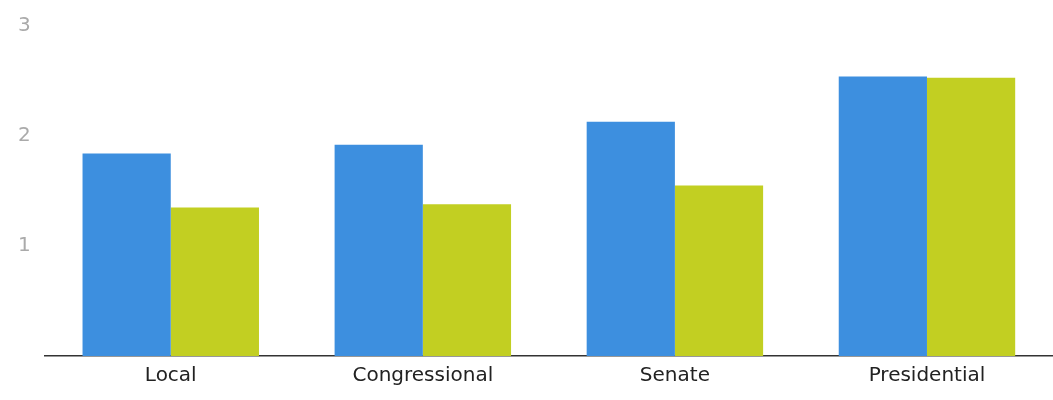 Image resolution: width=1053 pixels, height=400 pixels. I want to click on y-tick-label: 3, so click(24, 24).